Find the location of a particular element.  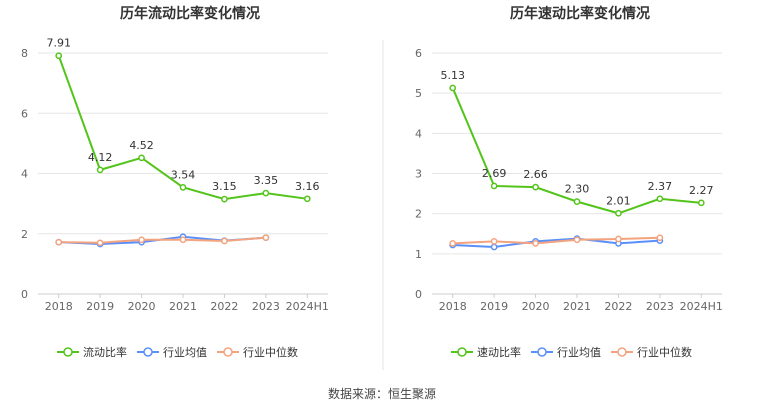

data-source: 数据来源：恒生聚源 is located at coordinates (382, 393).